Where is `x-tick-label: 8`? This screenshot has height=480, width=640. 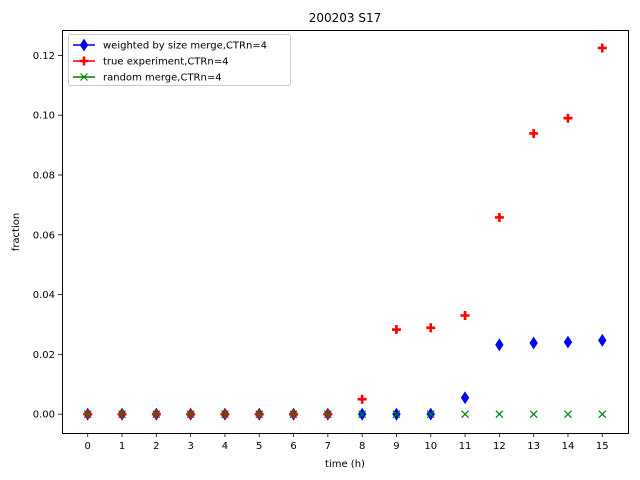
x-tick-label: 8 is located at coordinates (362, 446).